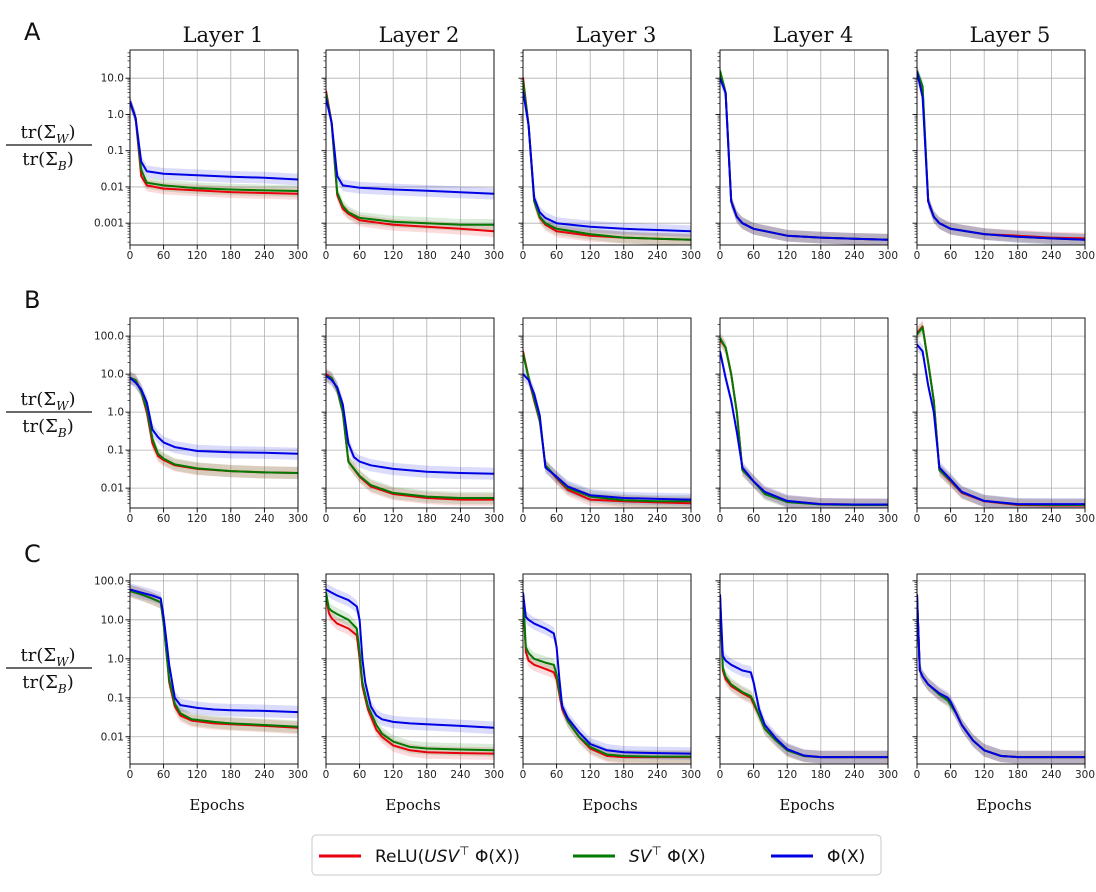 Image resolution: width=1096 pixels, height=892 pixels. I want to click on panel-A-4: 0 60 120 180 240 300, so click(806, 155).